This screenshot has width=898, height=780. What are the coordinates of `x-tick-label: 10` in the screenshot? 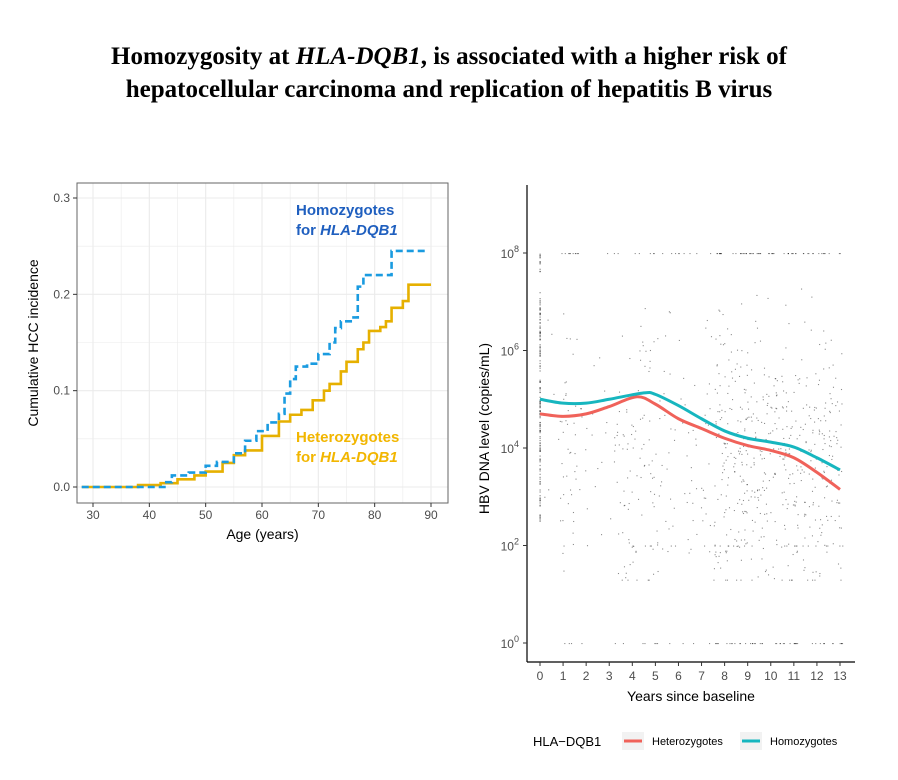 It's located at (771, 676).